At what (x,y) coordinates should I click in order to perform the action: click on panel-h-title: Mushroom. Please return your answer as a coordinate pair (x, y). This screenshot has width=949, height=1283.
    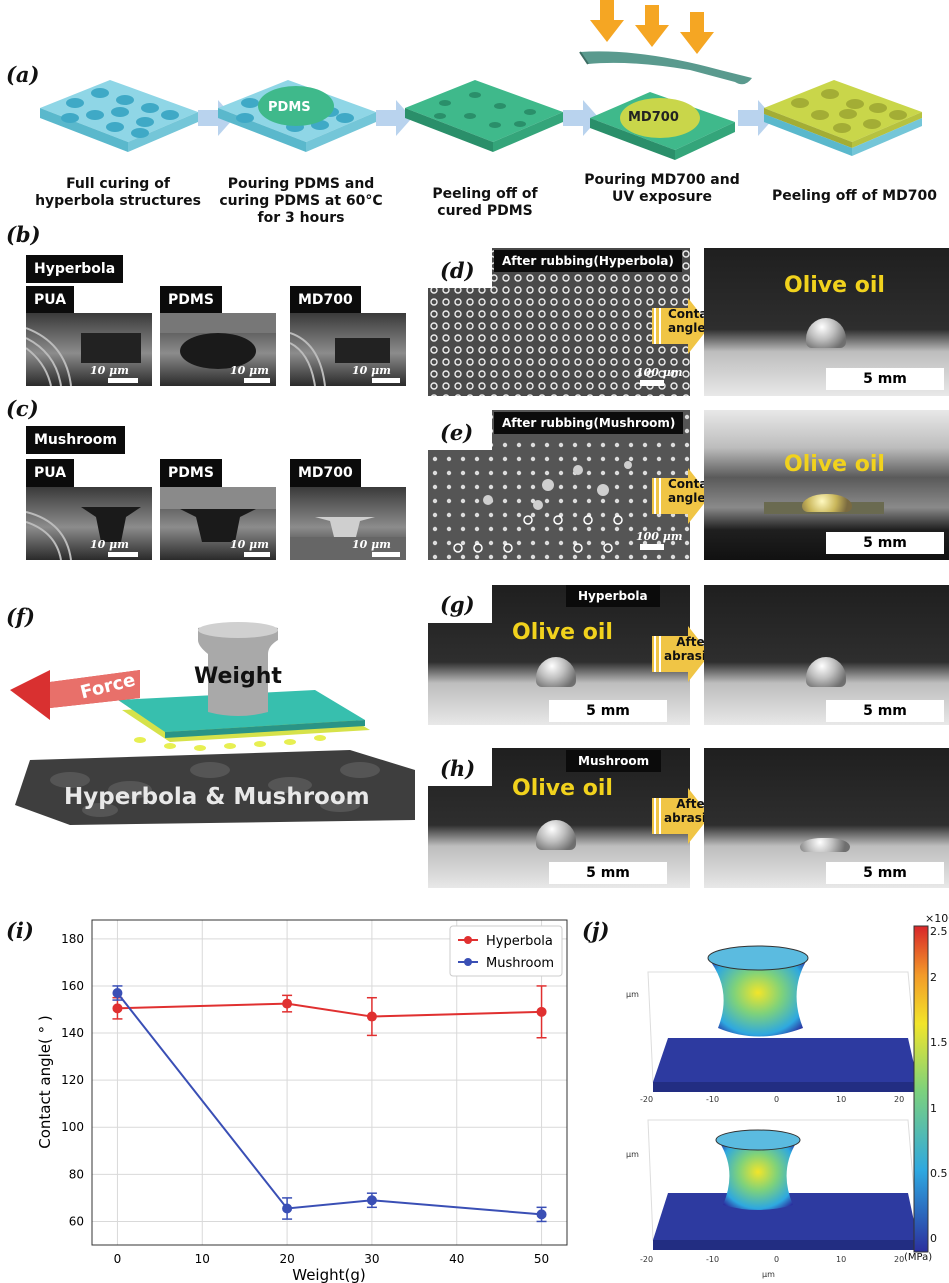
    Looking at the image, I should click on (614, 761).